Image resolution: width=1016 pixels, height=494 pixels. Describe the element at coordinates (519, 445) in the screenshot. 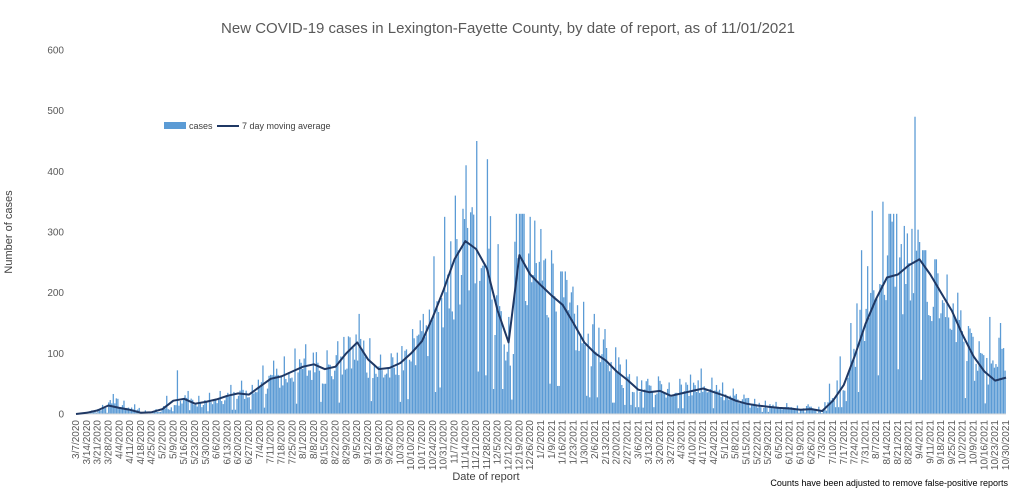

I see `x-tick-label: 12/19/2020` at that location.